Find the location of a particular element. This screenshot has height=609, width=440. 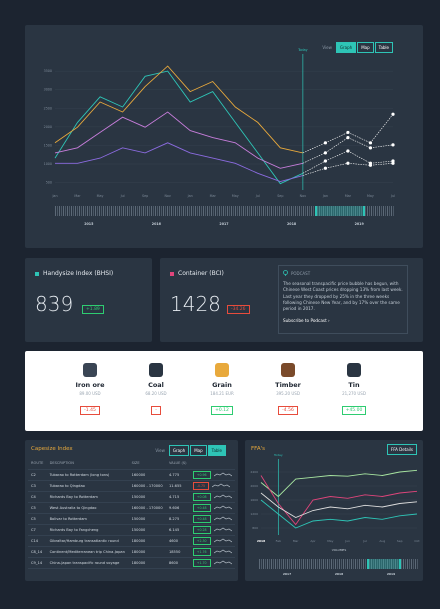

y-tick-label: 1000 is located at coordinates (48, 164).